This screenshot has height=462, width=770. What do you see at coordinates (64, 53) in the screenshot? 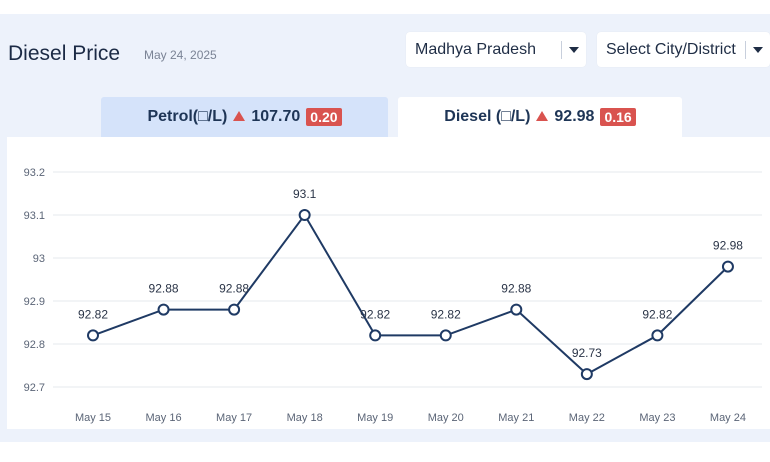
I see `page-title: Diesel Price` at bounding box center [64, 53].